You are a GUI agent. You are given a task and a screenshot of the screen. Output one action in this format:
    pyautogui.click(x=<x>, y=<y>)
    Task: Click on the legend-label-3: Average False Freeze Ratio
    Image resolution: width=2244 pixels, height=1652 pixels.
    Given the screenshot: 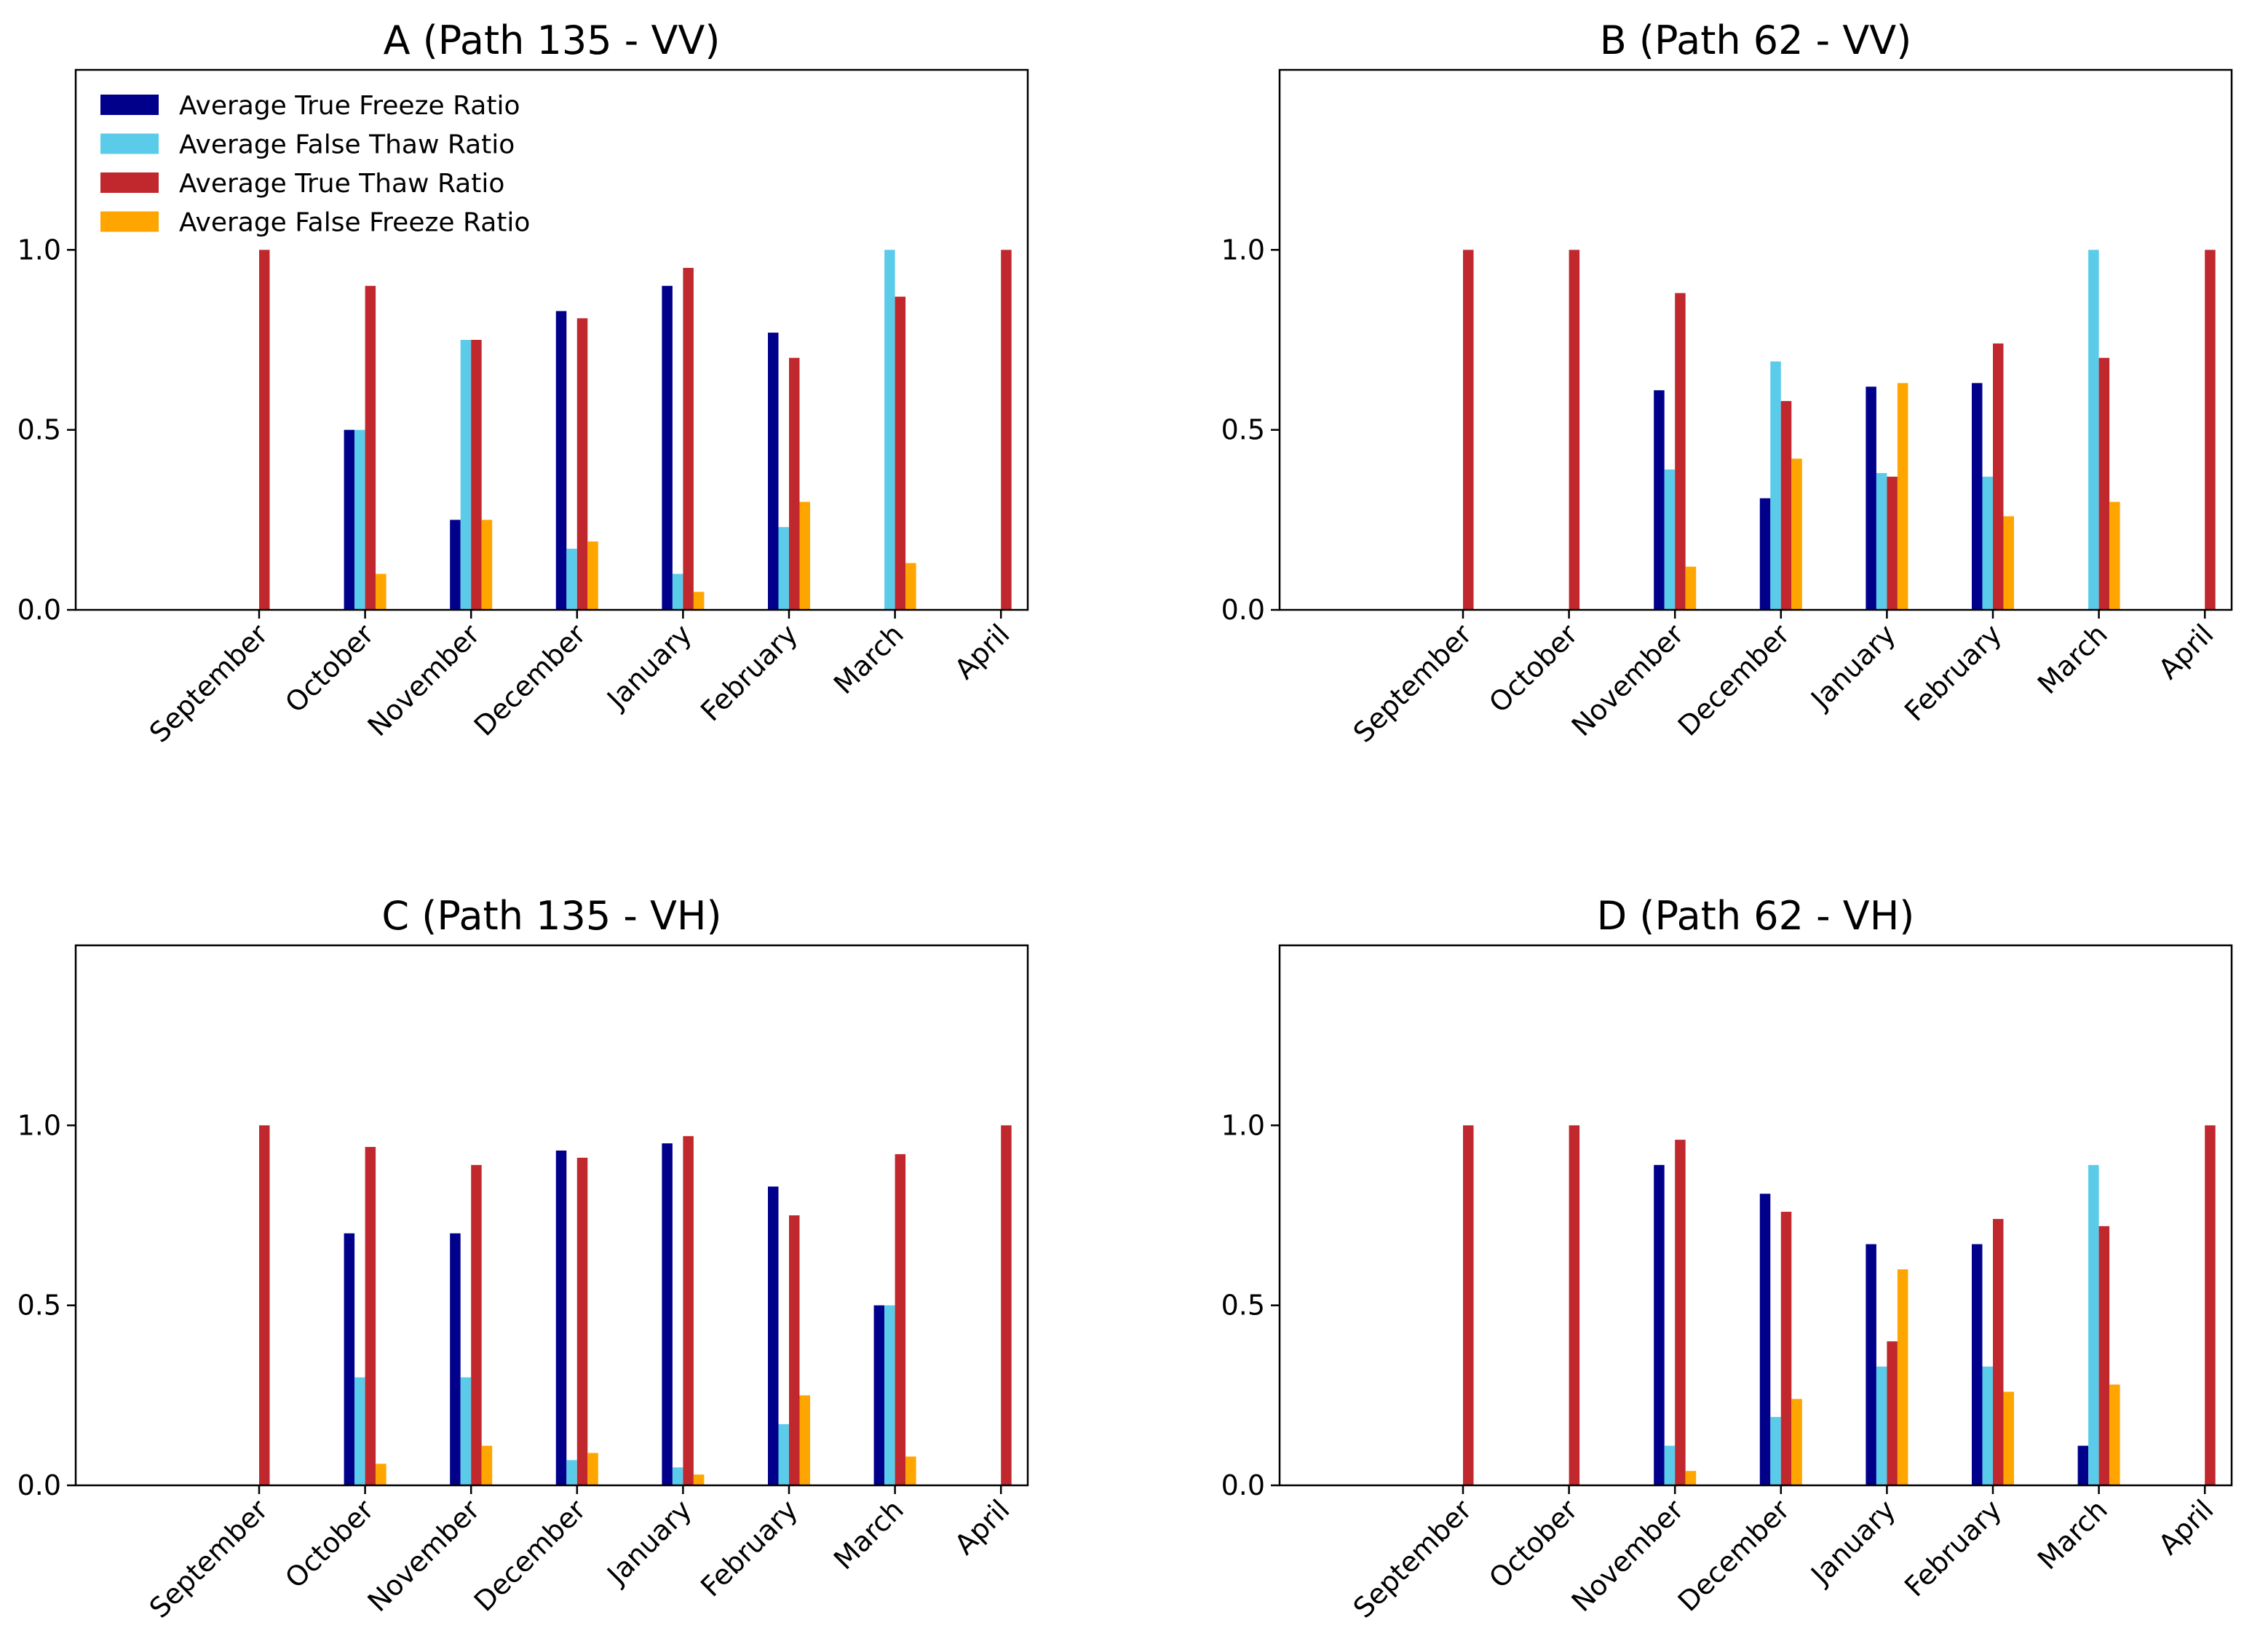 What is the action you would take?
    pyautogui.click(x=354, y=223)
    